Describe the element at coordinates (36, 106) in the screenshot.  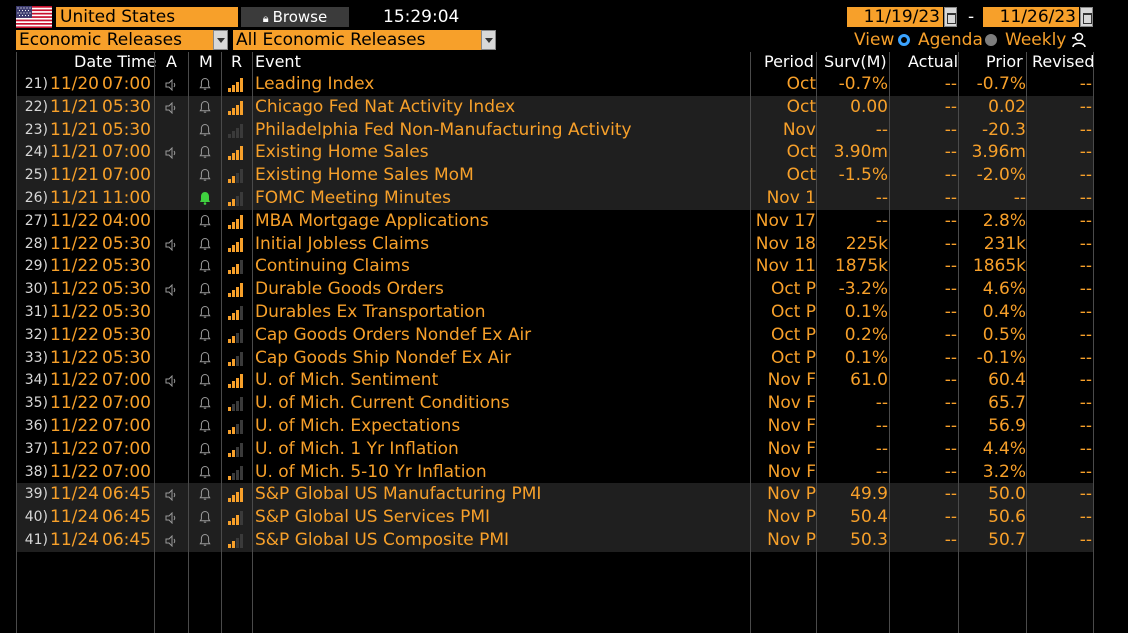
I see `row-number: 22)` at that location.